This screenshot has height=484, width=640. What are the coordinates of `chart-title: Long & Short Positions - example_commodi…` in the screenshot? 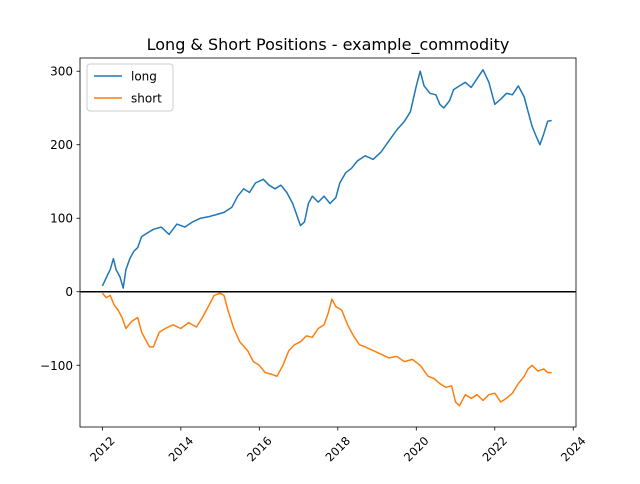 It's located at (328, 45).